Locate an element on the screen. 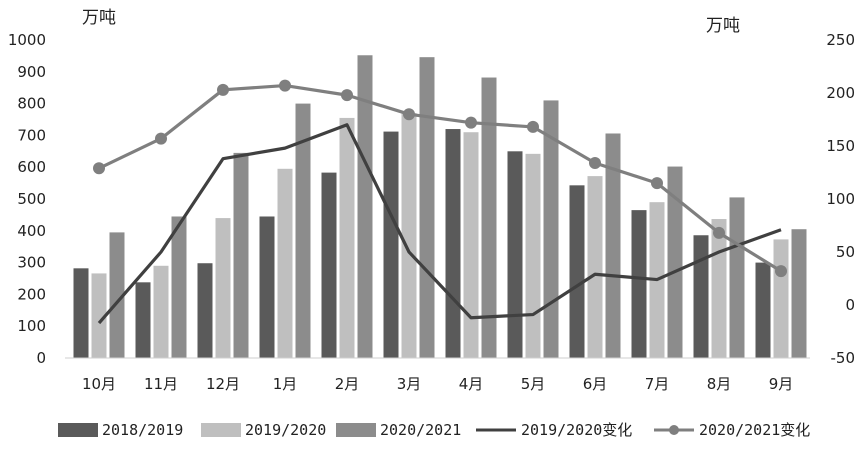 This screenshot has height=450, width=868. x-tick-label: 5月 is located at coordinates (533, 384).